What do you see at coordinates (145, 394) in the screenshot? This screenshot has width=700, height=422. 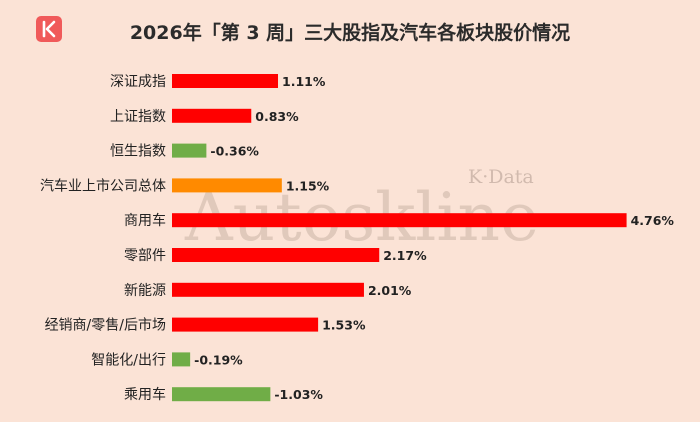 I see `category-label: 乘用车` at bounding box center [145, 394].